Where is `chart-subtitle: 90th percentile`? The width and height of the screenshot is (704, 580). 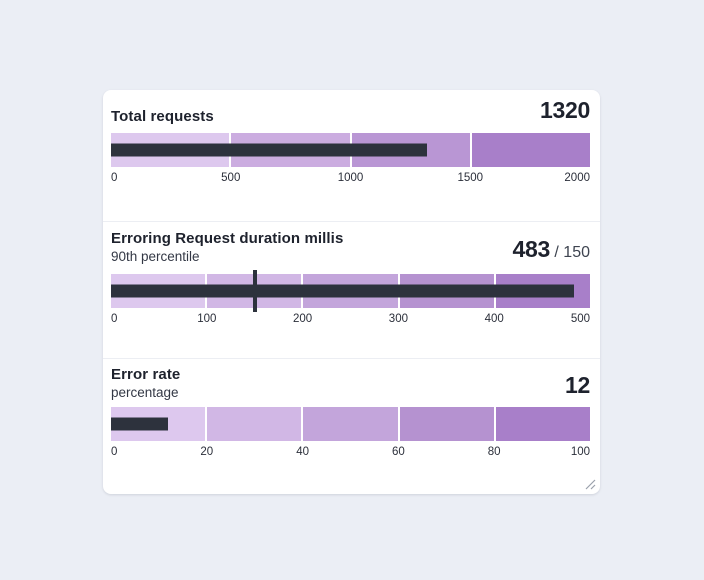
chart-subtitle: 90th percentile is located at coordinates (155, 256).